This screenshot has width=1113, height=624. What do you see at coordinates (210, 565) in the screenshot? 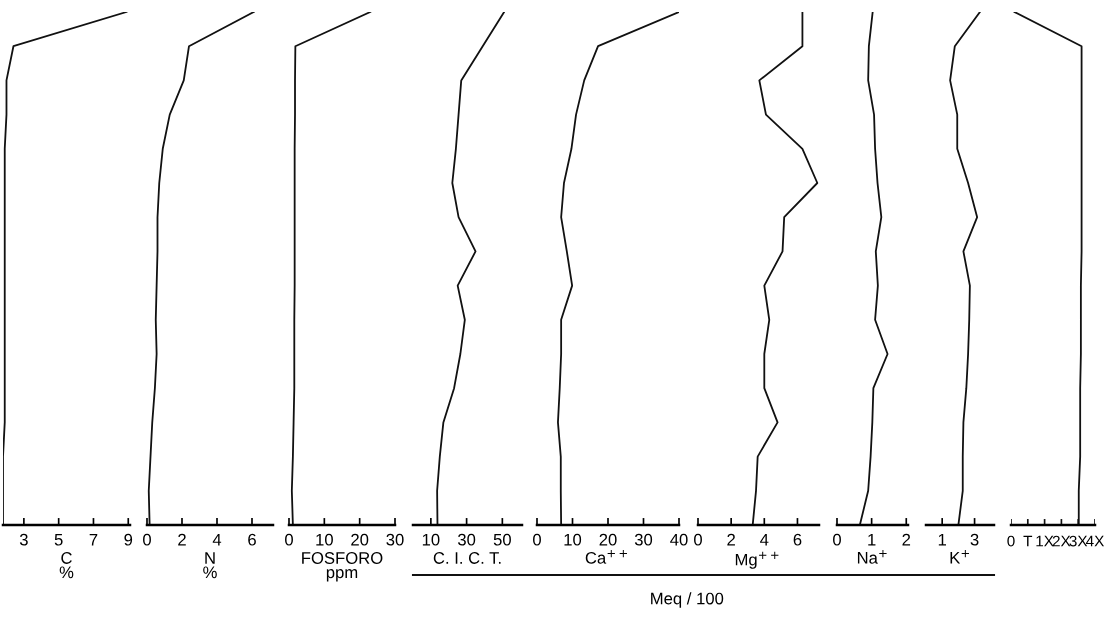
I see `x-axis-title: N %` at bounding box center [210, 565].